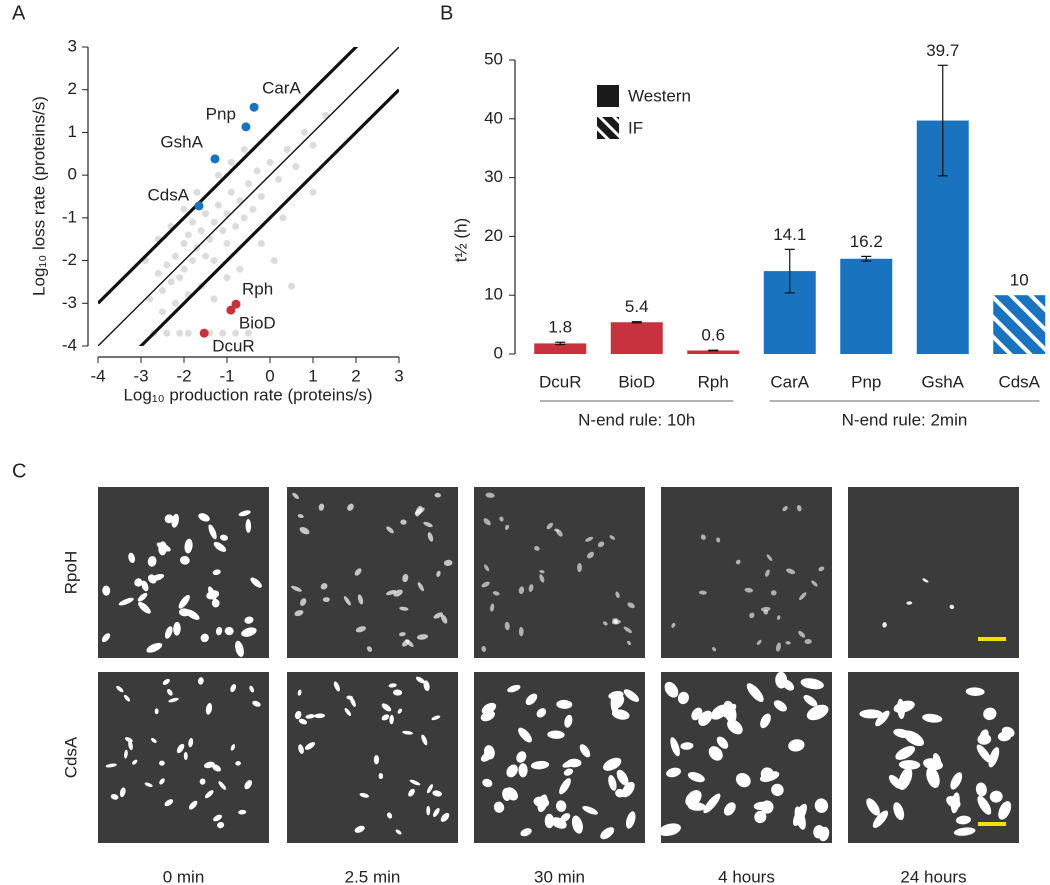  Describe the element at coordinates (373, 876) in the screenshot. I see `column-label: 2.5 min` at that location.